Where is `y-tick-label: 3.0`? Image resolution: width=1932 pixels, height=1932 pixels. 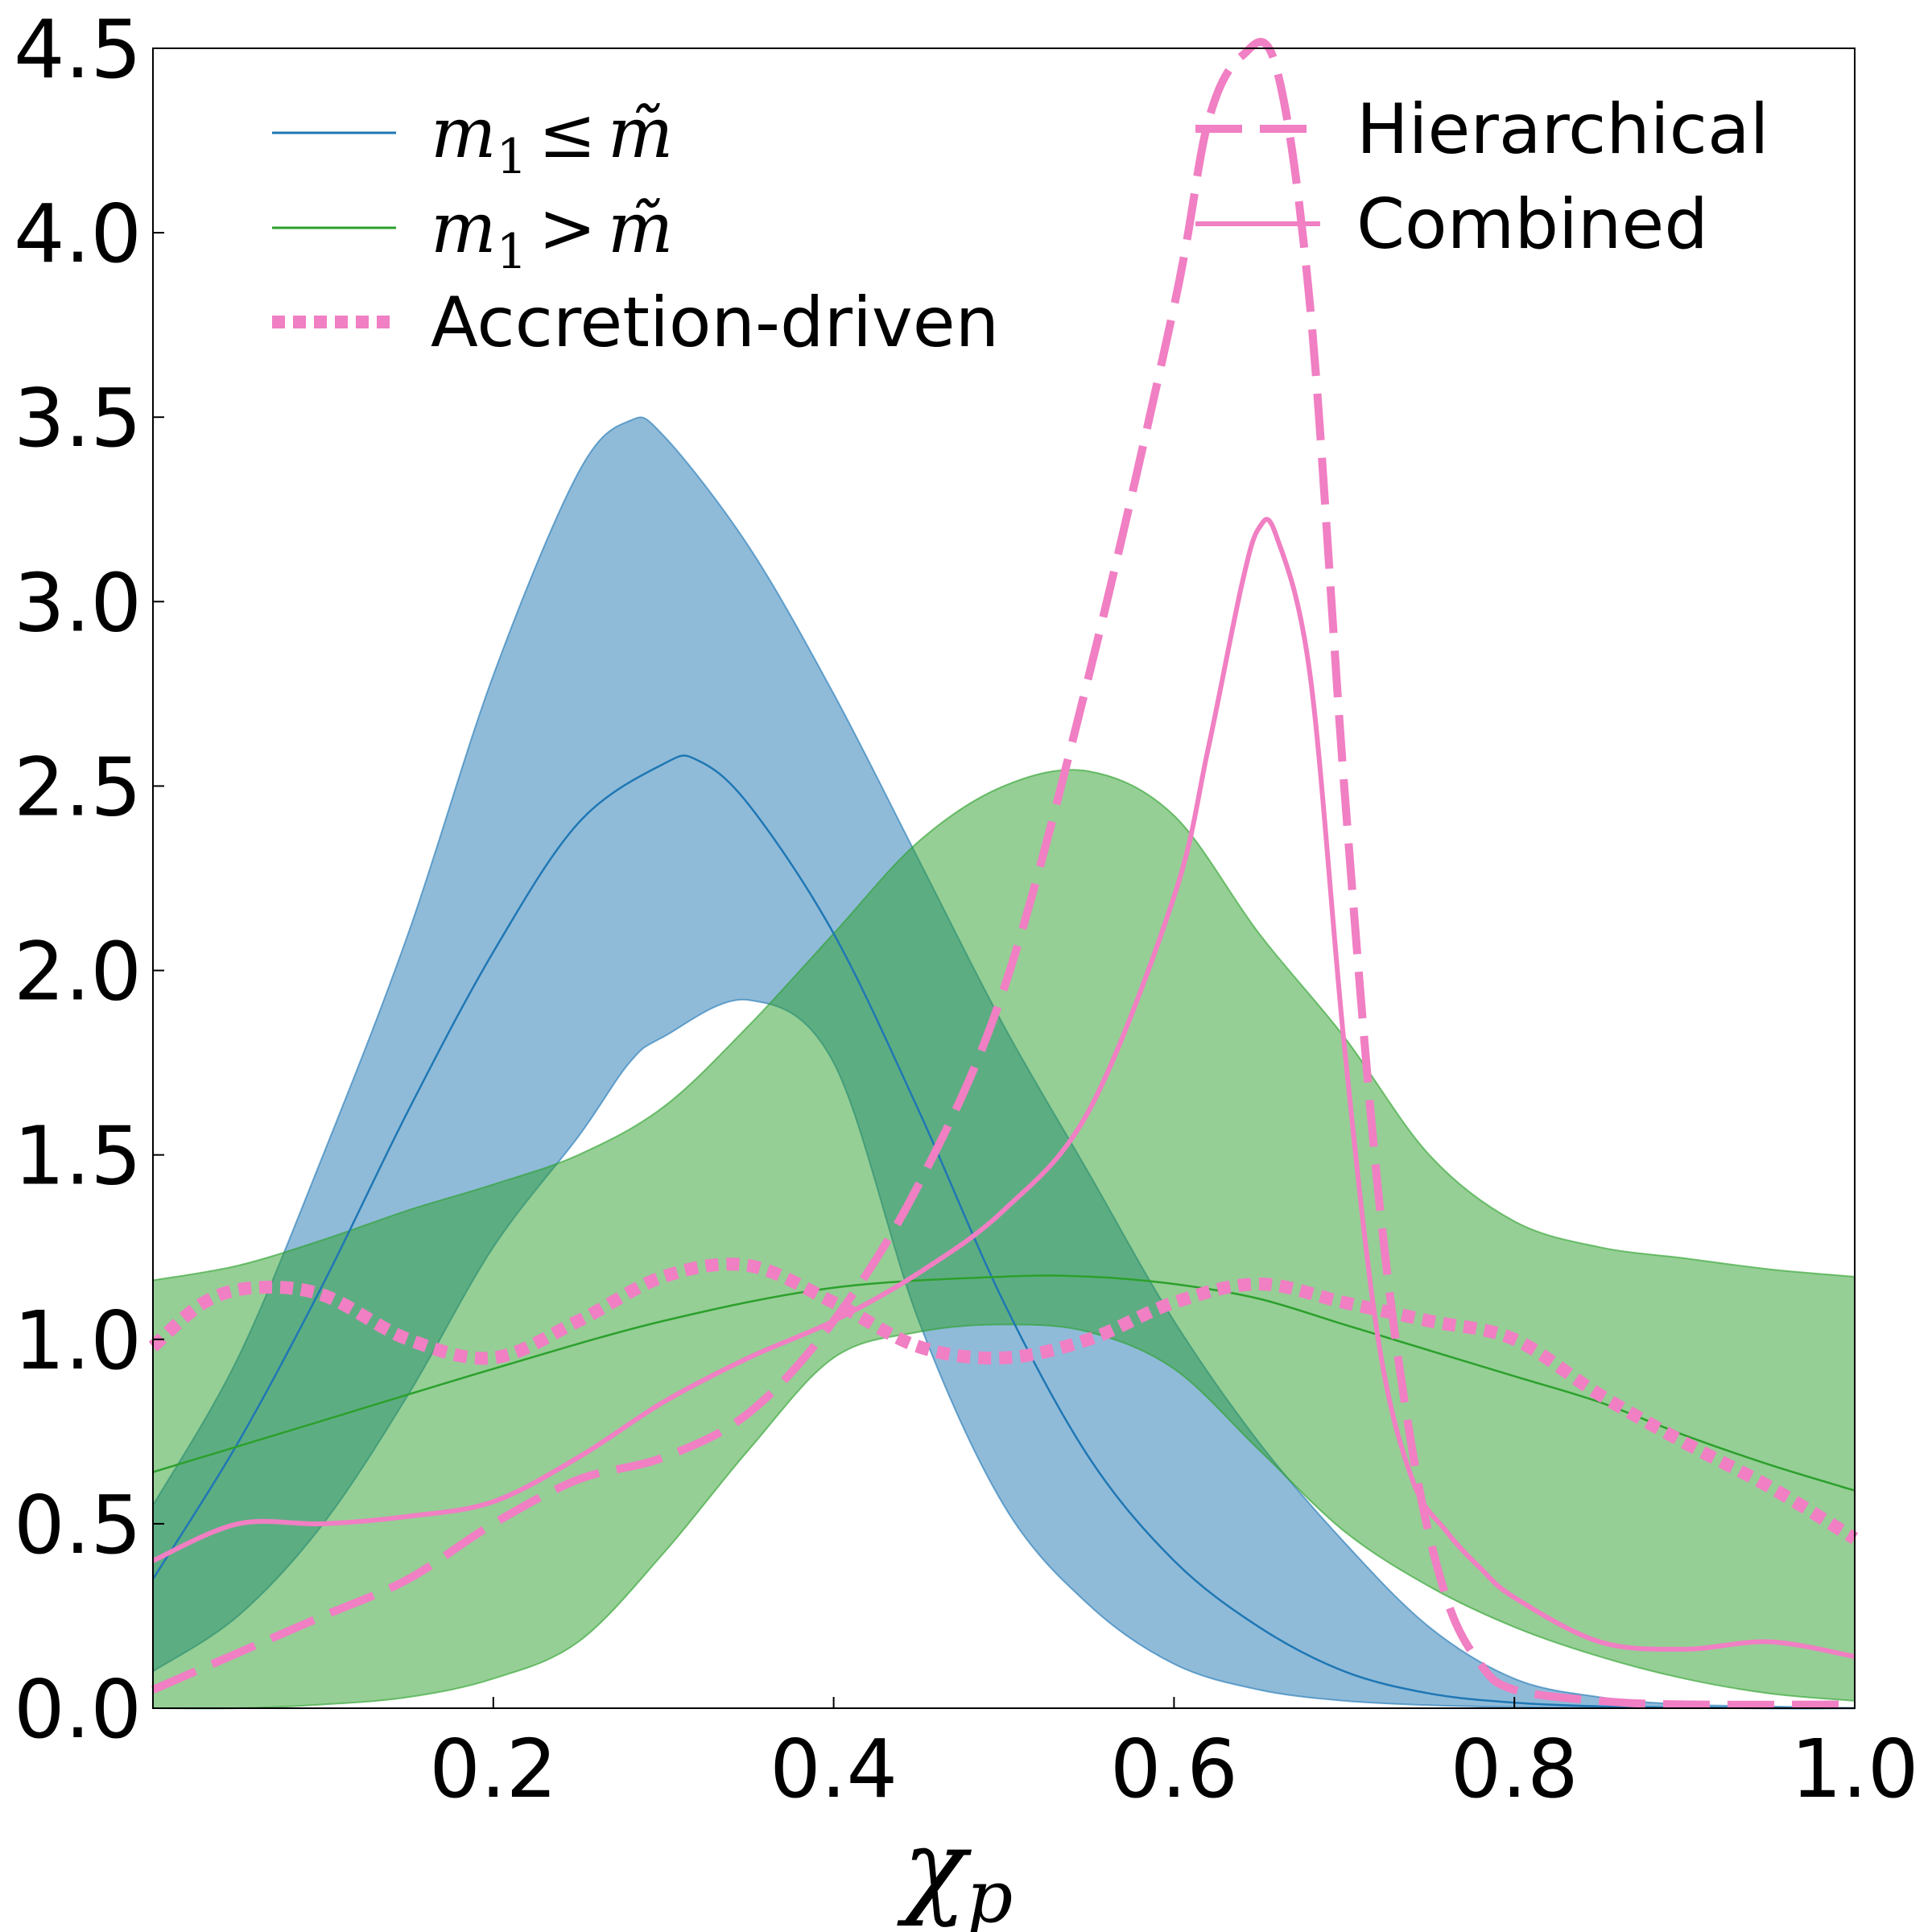 y-tick-label: 3.0 is located at coordinates (78, 602).